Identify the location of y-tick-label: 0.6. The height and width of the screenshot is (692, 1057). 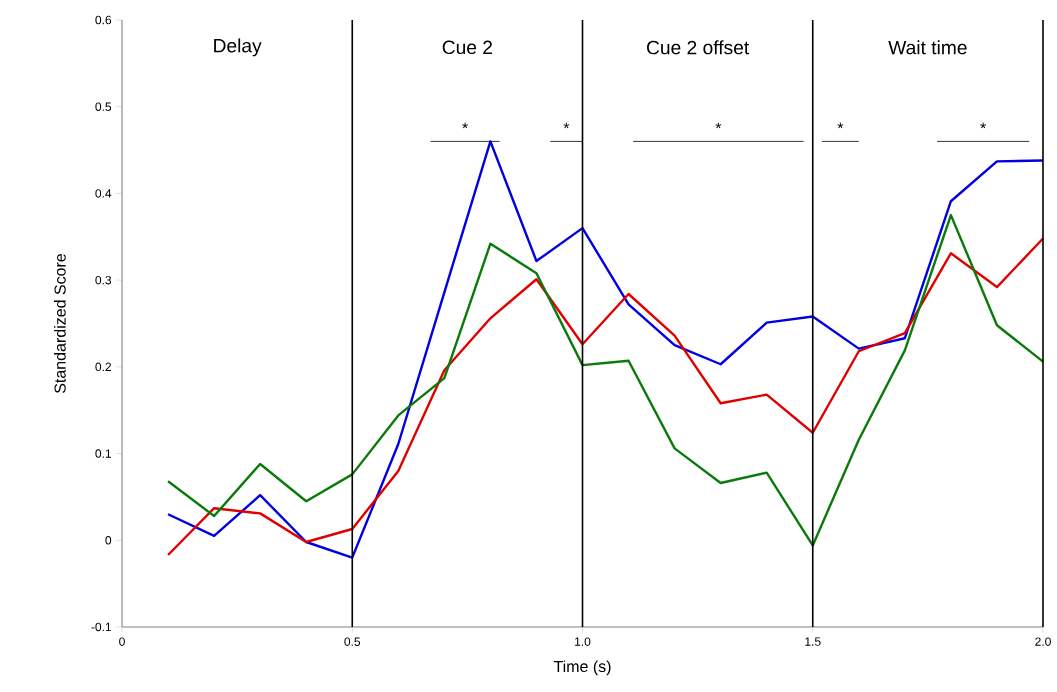
(103, 20).